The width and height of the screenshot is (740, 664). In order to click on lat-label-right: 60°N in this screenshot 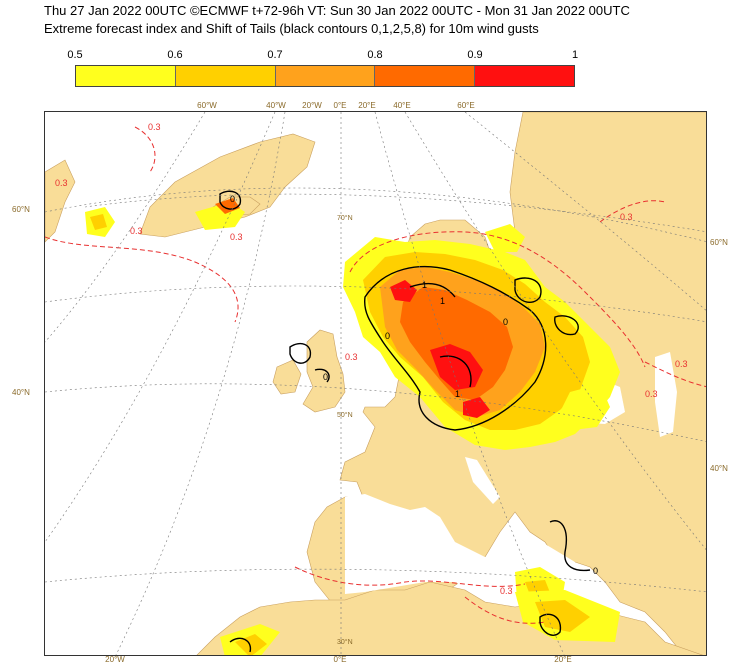, I will do `click(719, 242)`.